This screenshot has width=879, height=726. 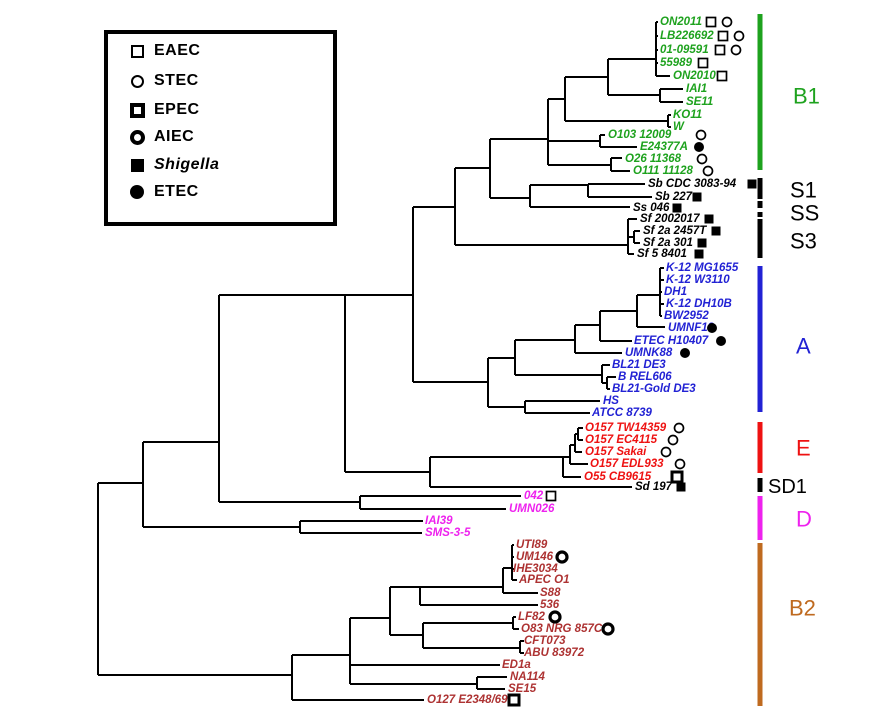 I want to click on group-label-s3: S3, so click(x=803, y=241).